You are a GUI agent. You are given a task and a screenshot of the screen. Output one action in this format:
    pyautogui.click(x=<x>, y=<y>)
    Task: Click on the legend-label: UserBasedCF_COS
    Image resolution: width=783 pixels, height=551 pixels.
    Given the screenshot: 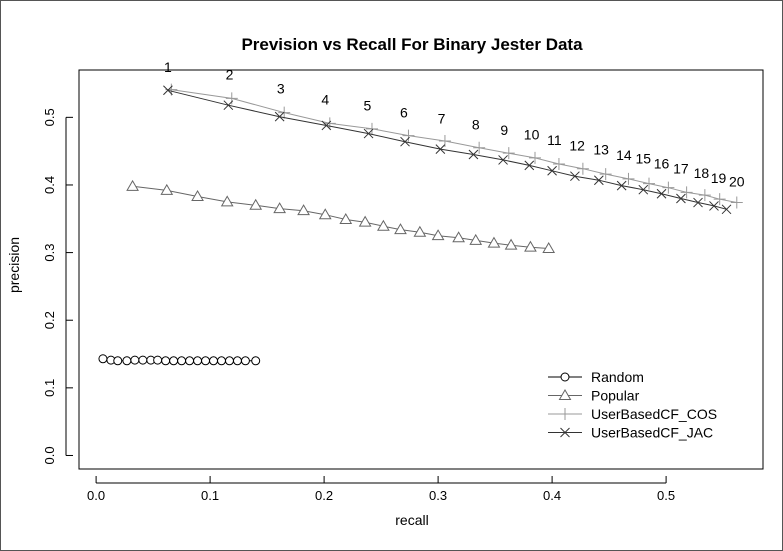 What is the action you would take?
    pyautogui.click(x=654, y=414)
    